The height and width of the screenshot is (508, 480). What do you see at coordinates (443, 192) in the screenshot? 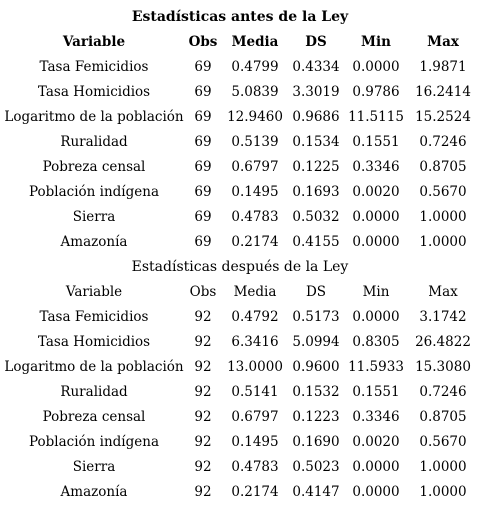
I see `table-cell: 0.5670` at bounding box center [443, 192].